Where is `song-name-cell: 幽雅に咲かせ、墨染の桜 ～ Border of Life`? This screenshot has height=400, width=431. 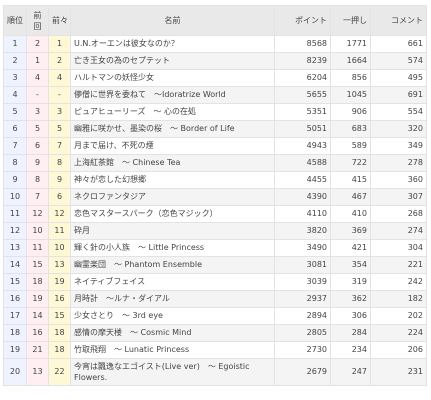 song-name-cell: 幽雅に咲かせ、墨染の桜 ～ Border of Life is located at coordinates (172, 129).